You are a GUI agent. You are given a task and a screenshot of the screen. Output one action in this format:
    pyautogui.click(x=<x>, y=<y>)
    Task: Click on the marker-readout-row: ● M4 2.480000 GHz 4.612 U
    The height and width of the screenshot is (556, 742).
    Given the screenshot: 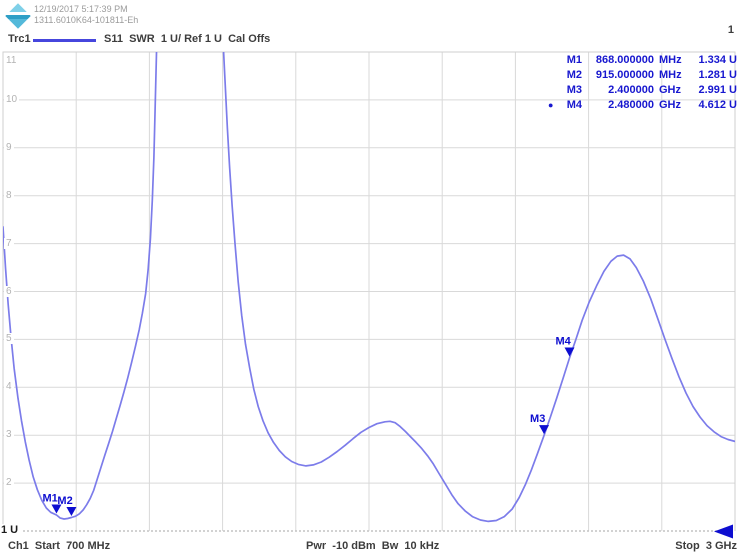 What is the action you would take?
    pyautogui.click(x=642, y=106)
    